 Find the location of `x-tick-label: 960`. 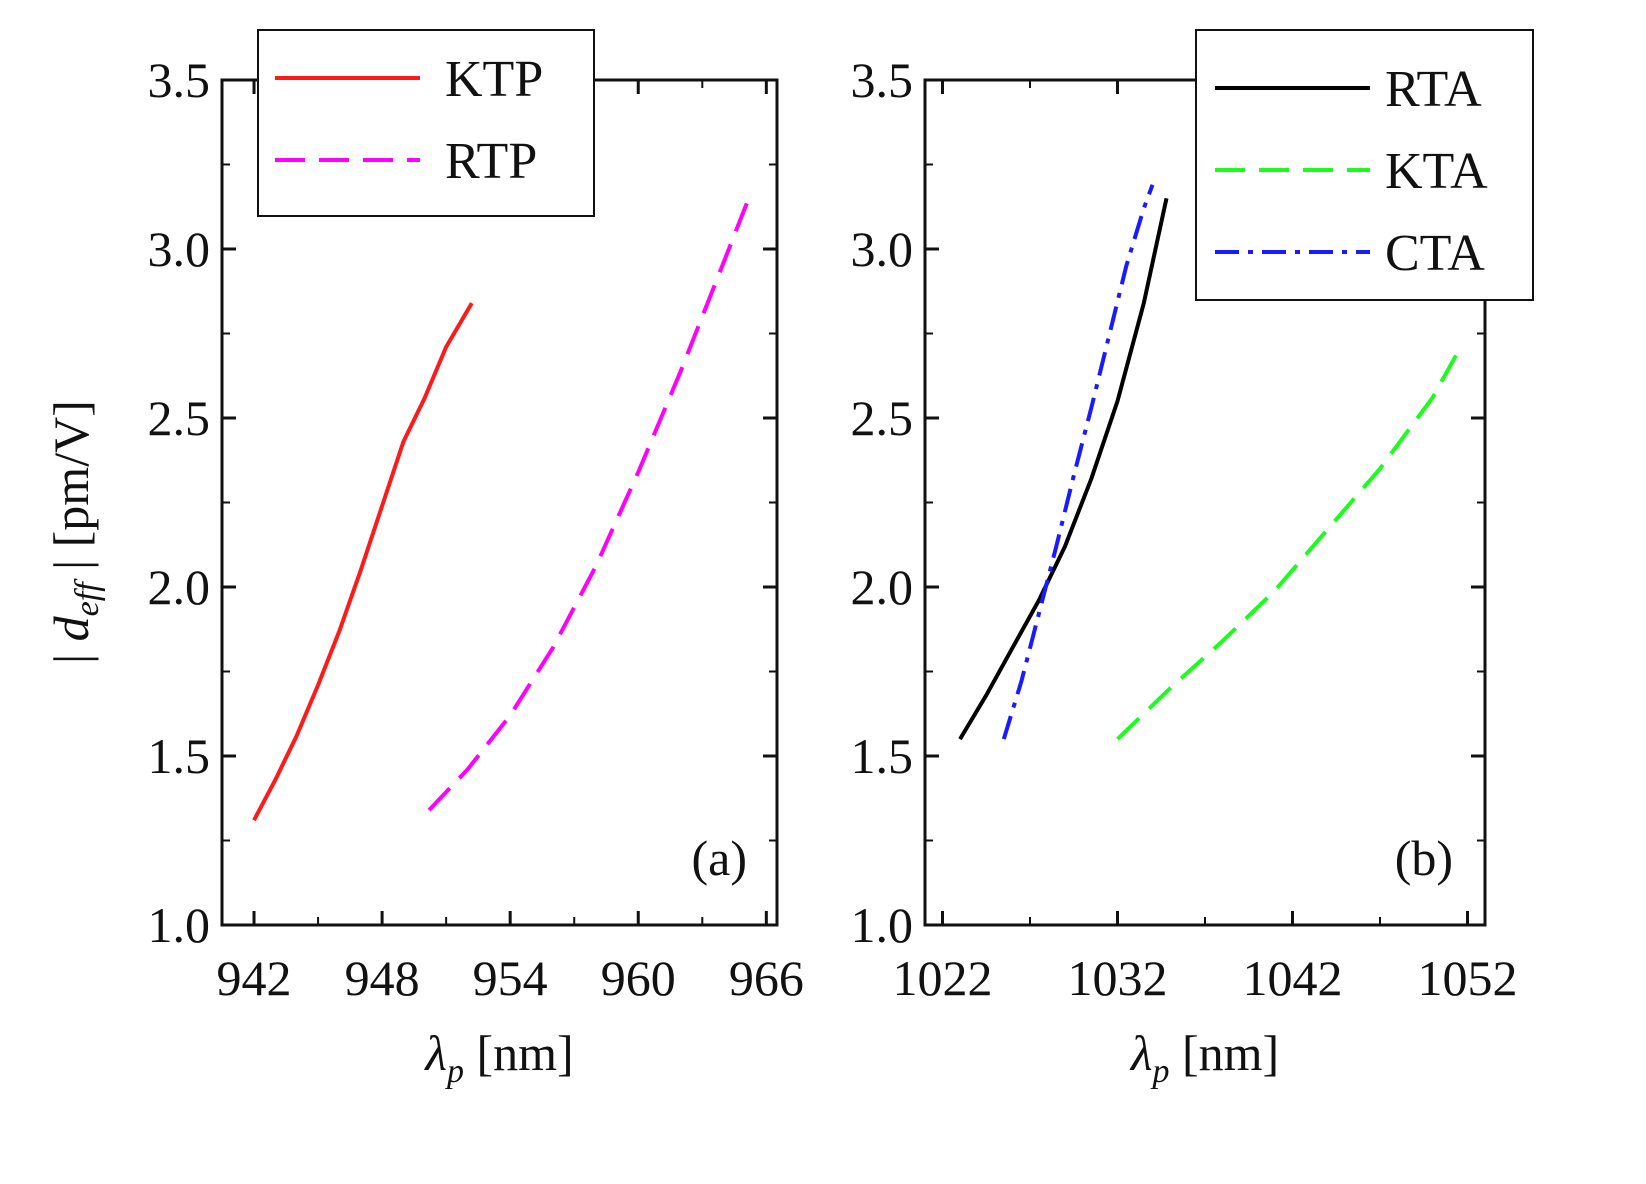

x-tick-label: 960 is located at coordinates (638, 978).